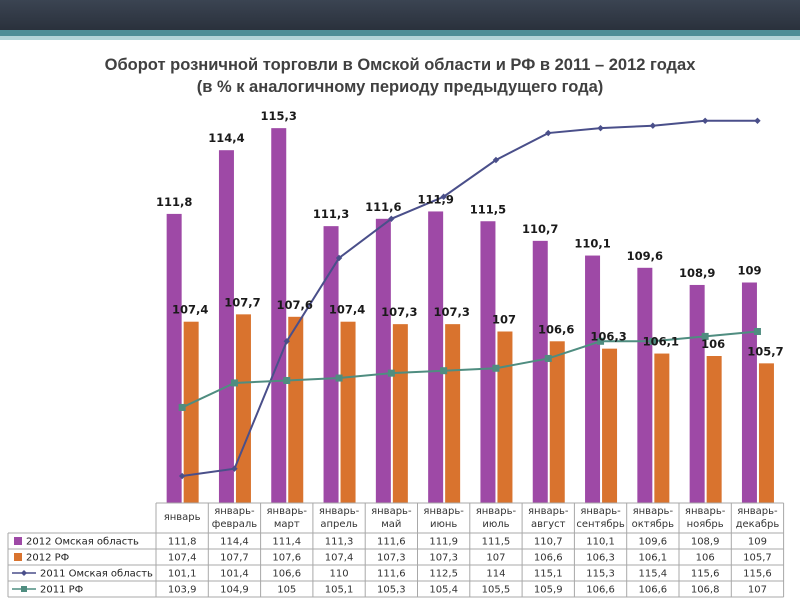 This screenshot has height=600, width=800. What do you see at coordinates (548, 524) in the screenshot?
I see `x-tick-label: август` at bounding box center [548, 524].